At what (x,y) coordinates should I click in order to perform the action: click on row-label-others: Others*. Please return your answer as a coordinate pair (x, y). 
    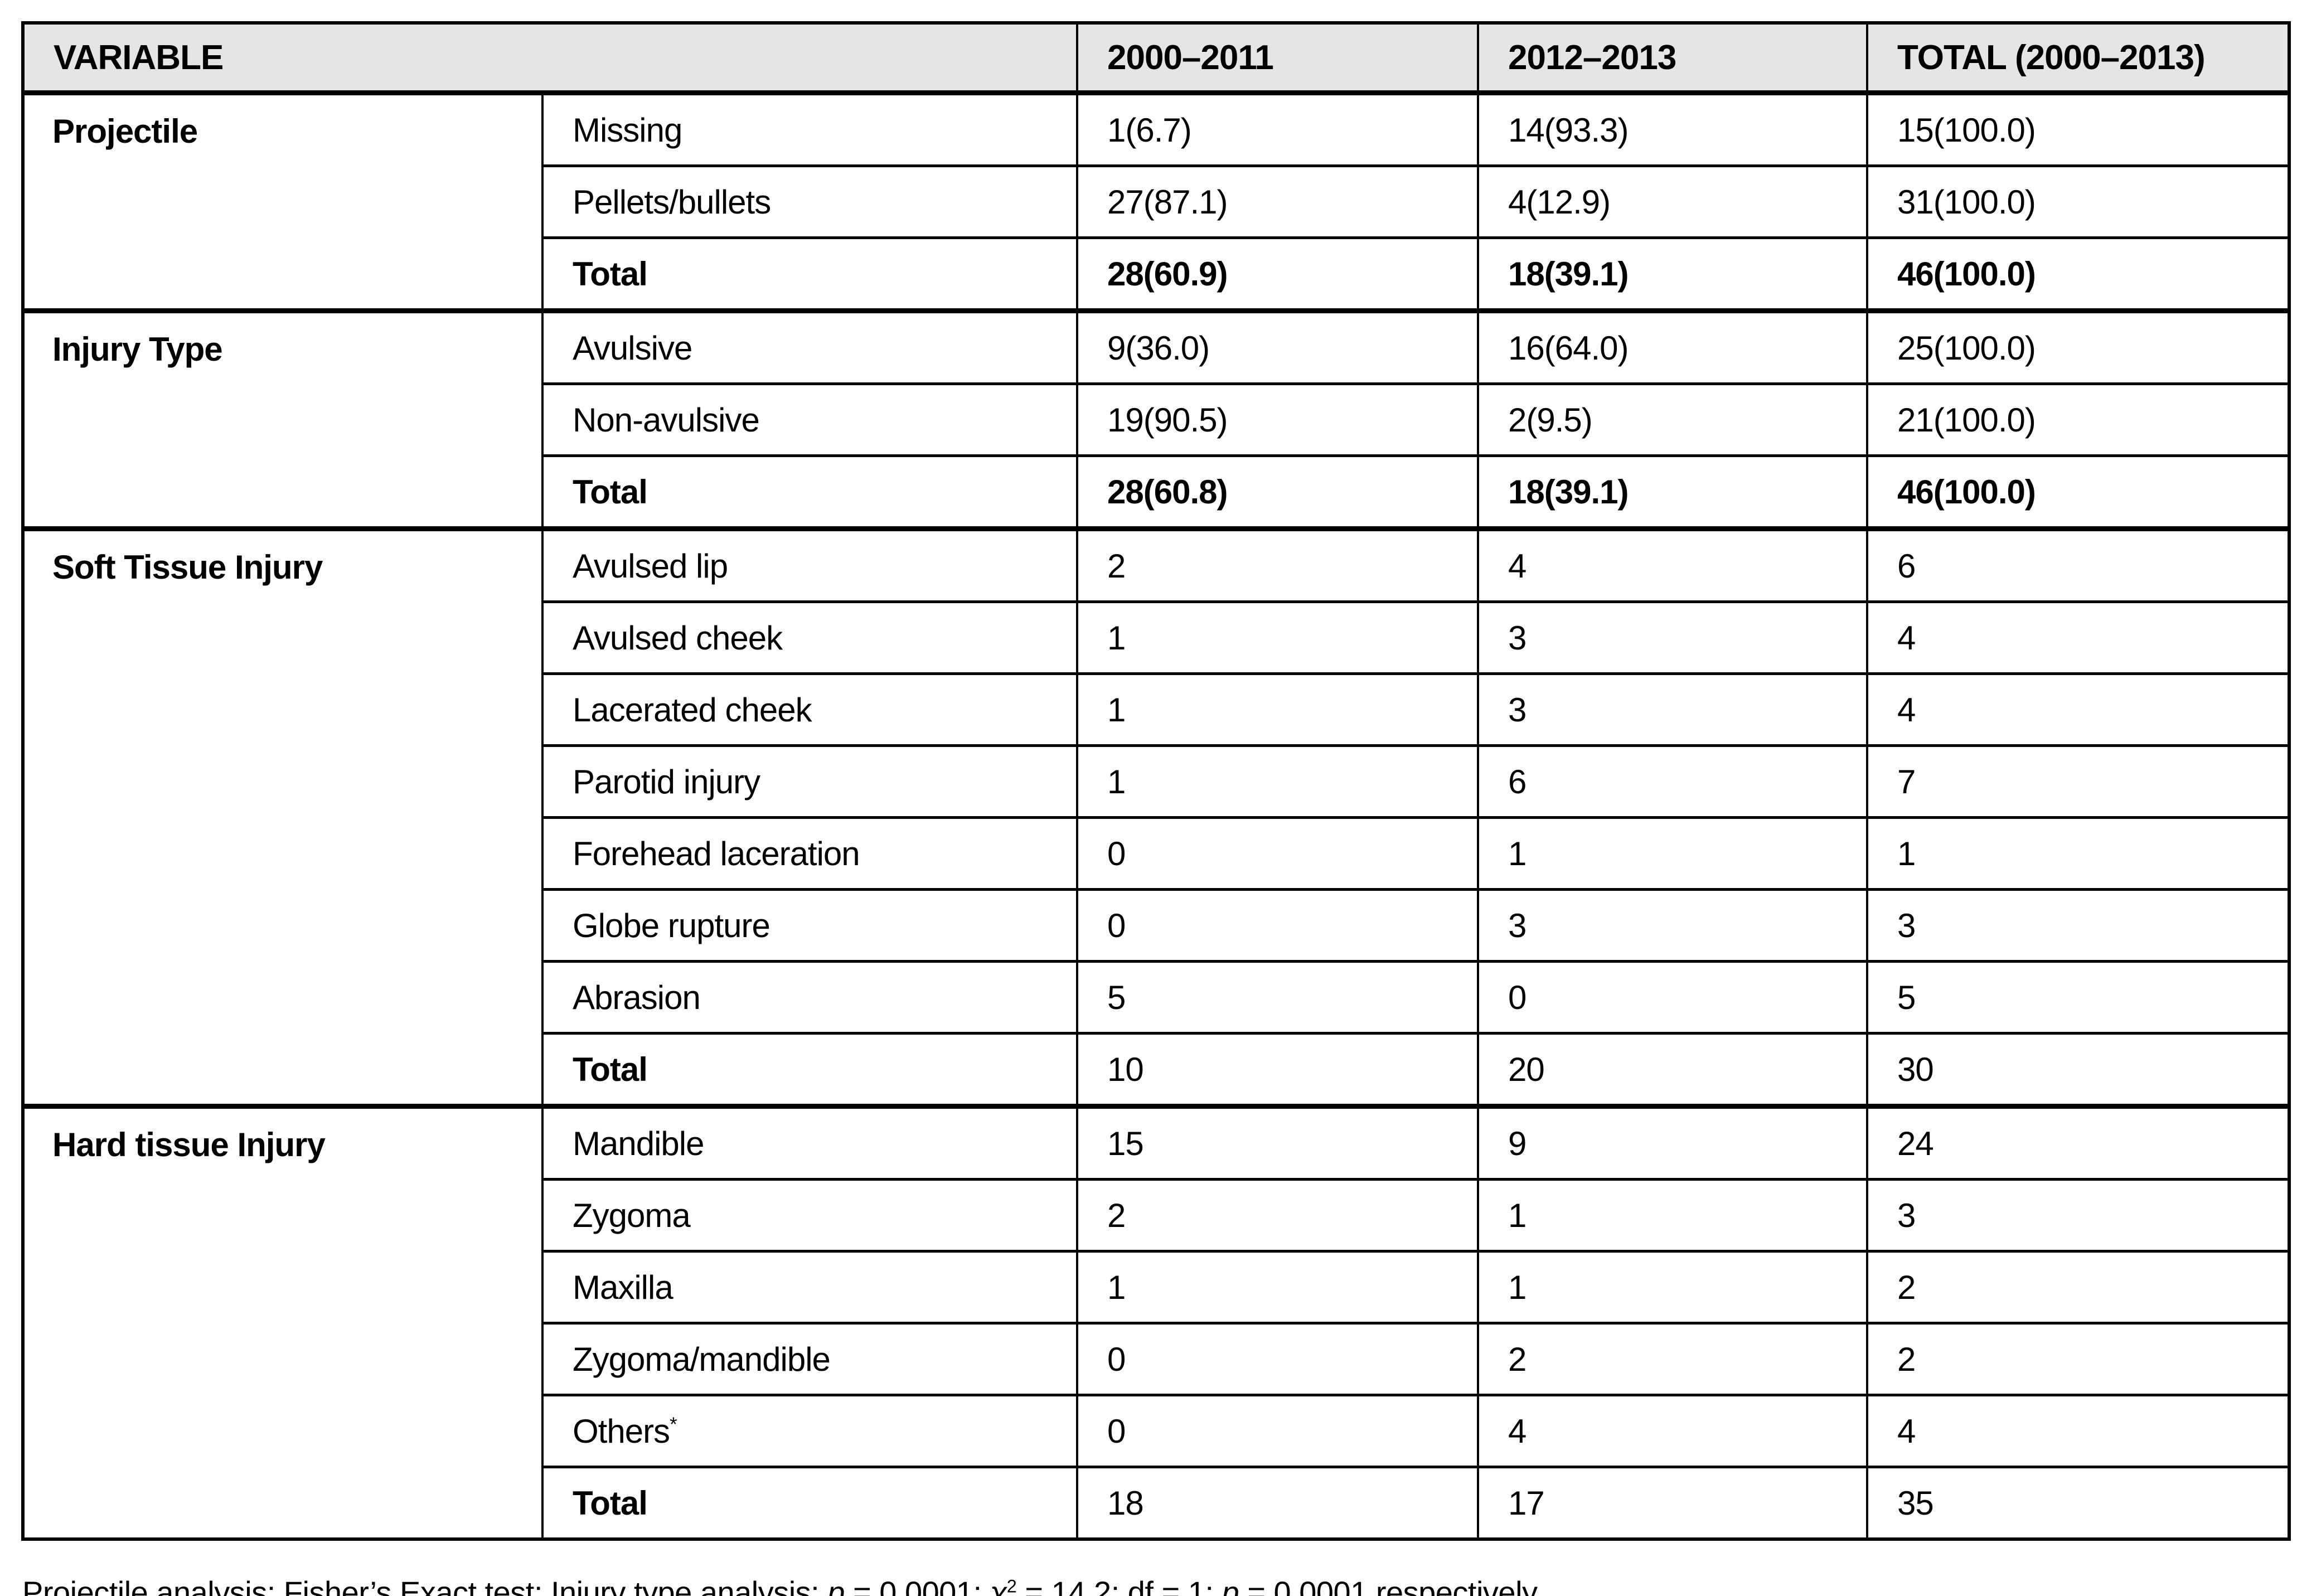
    Looking at the image, I should click on (809, 1430).